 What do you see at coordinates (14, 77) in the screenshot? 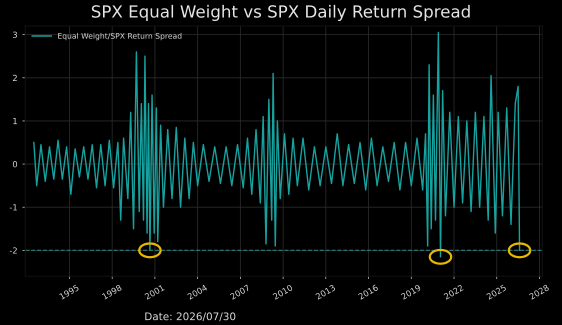
I see `y-tick-label: 2` at bounding box center [14, 77].